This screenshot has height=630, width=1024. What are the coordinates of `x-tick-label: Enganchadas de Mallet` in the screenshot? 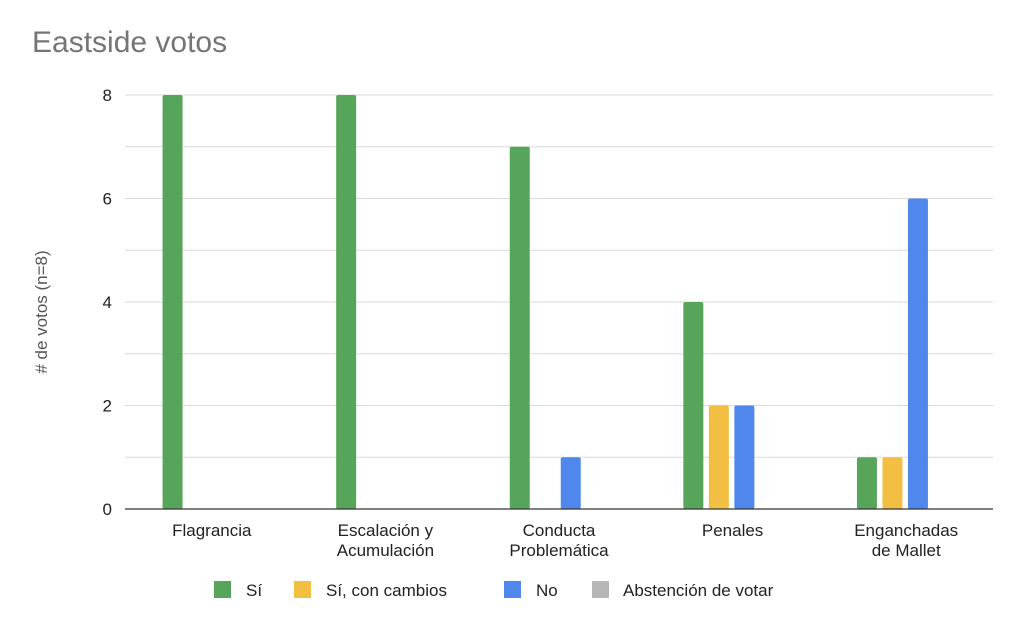 It's located at (906, 540).